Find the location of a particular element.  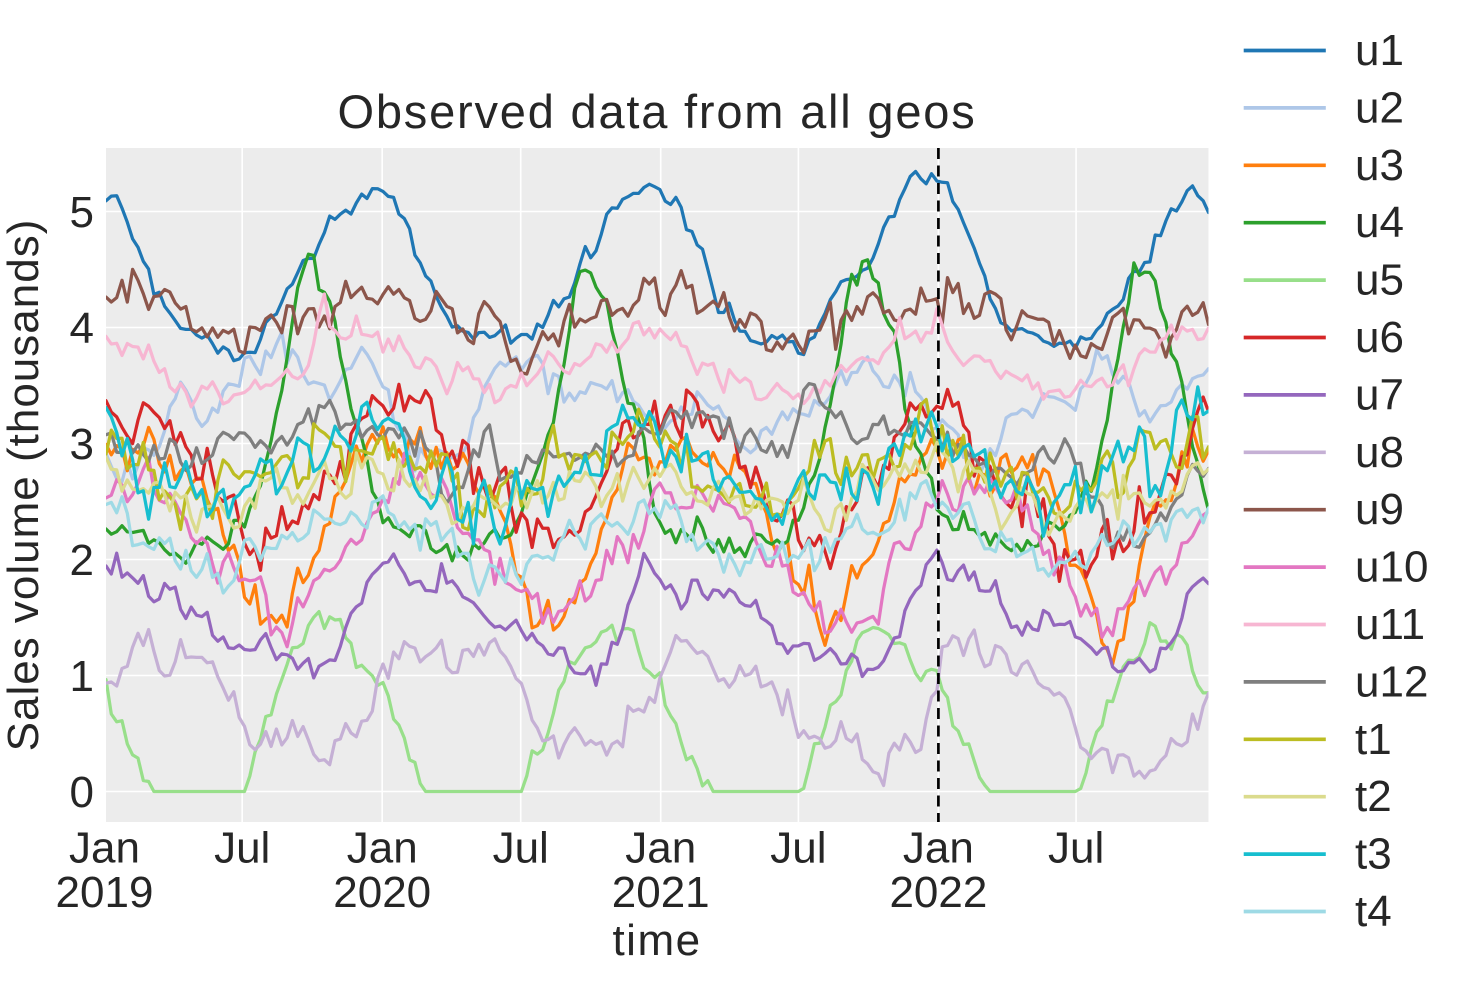

svg-text: u6 is located at coordinates (1379, 337).